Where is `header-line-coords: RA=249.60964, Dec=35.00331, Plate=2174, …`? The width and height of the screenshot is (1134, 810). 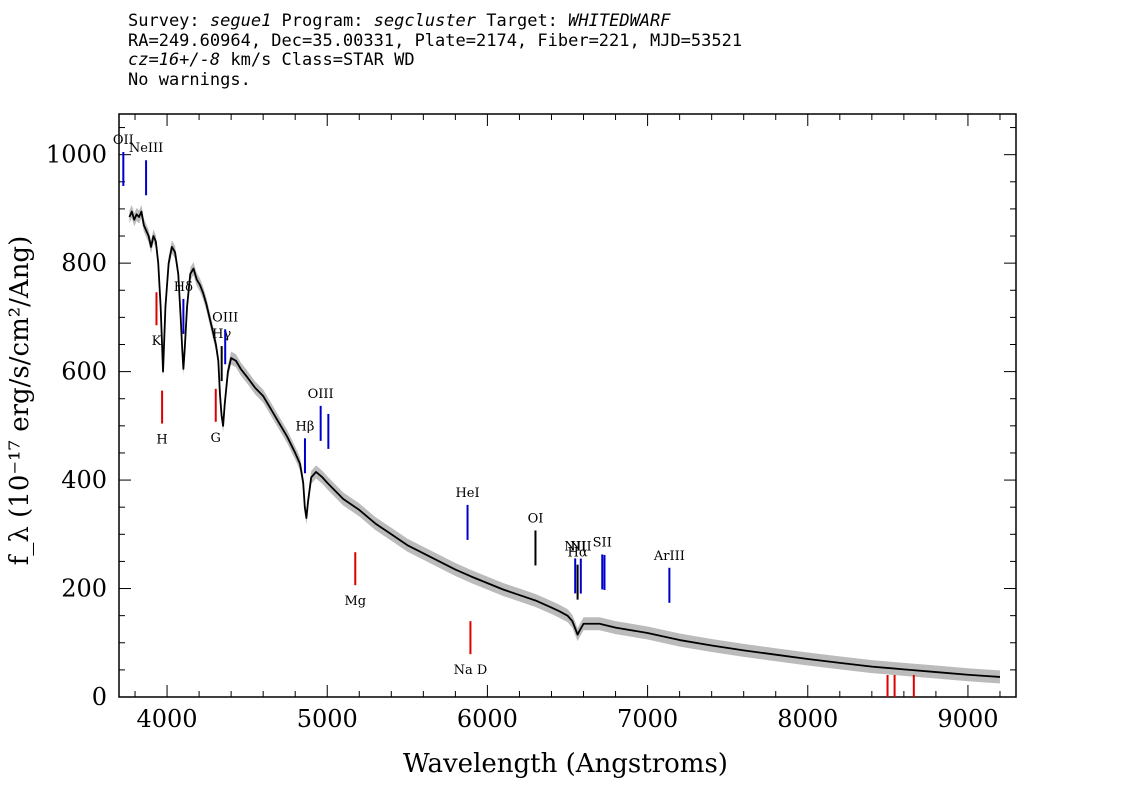
header-line-coords: RA=249.60964, Dec=35.00331, Plate=2174, … is located at coordinates (435, 40).